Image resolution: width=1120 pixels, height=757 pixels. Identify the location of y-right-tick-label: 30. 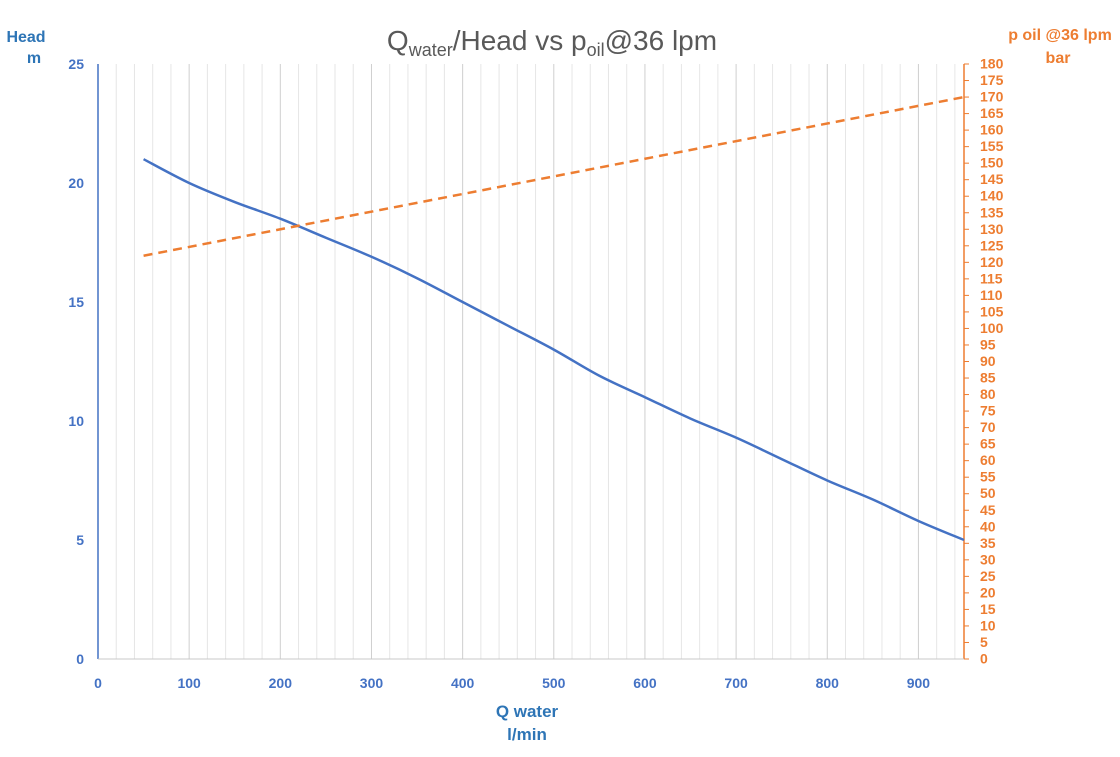
(988, 559).